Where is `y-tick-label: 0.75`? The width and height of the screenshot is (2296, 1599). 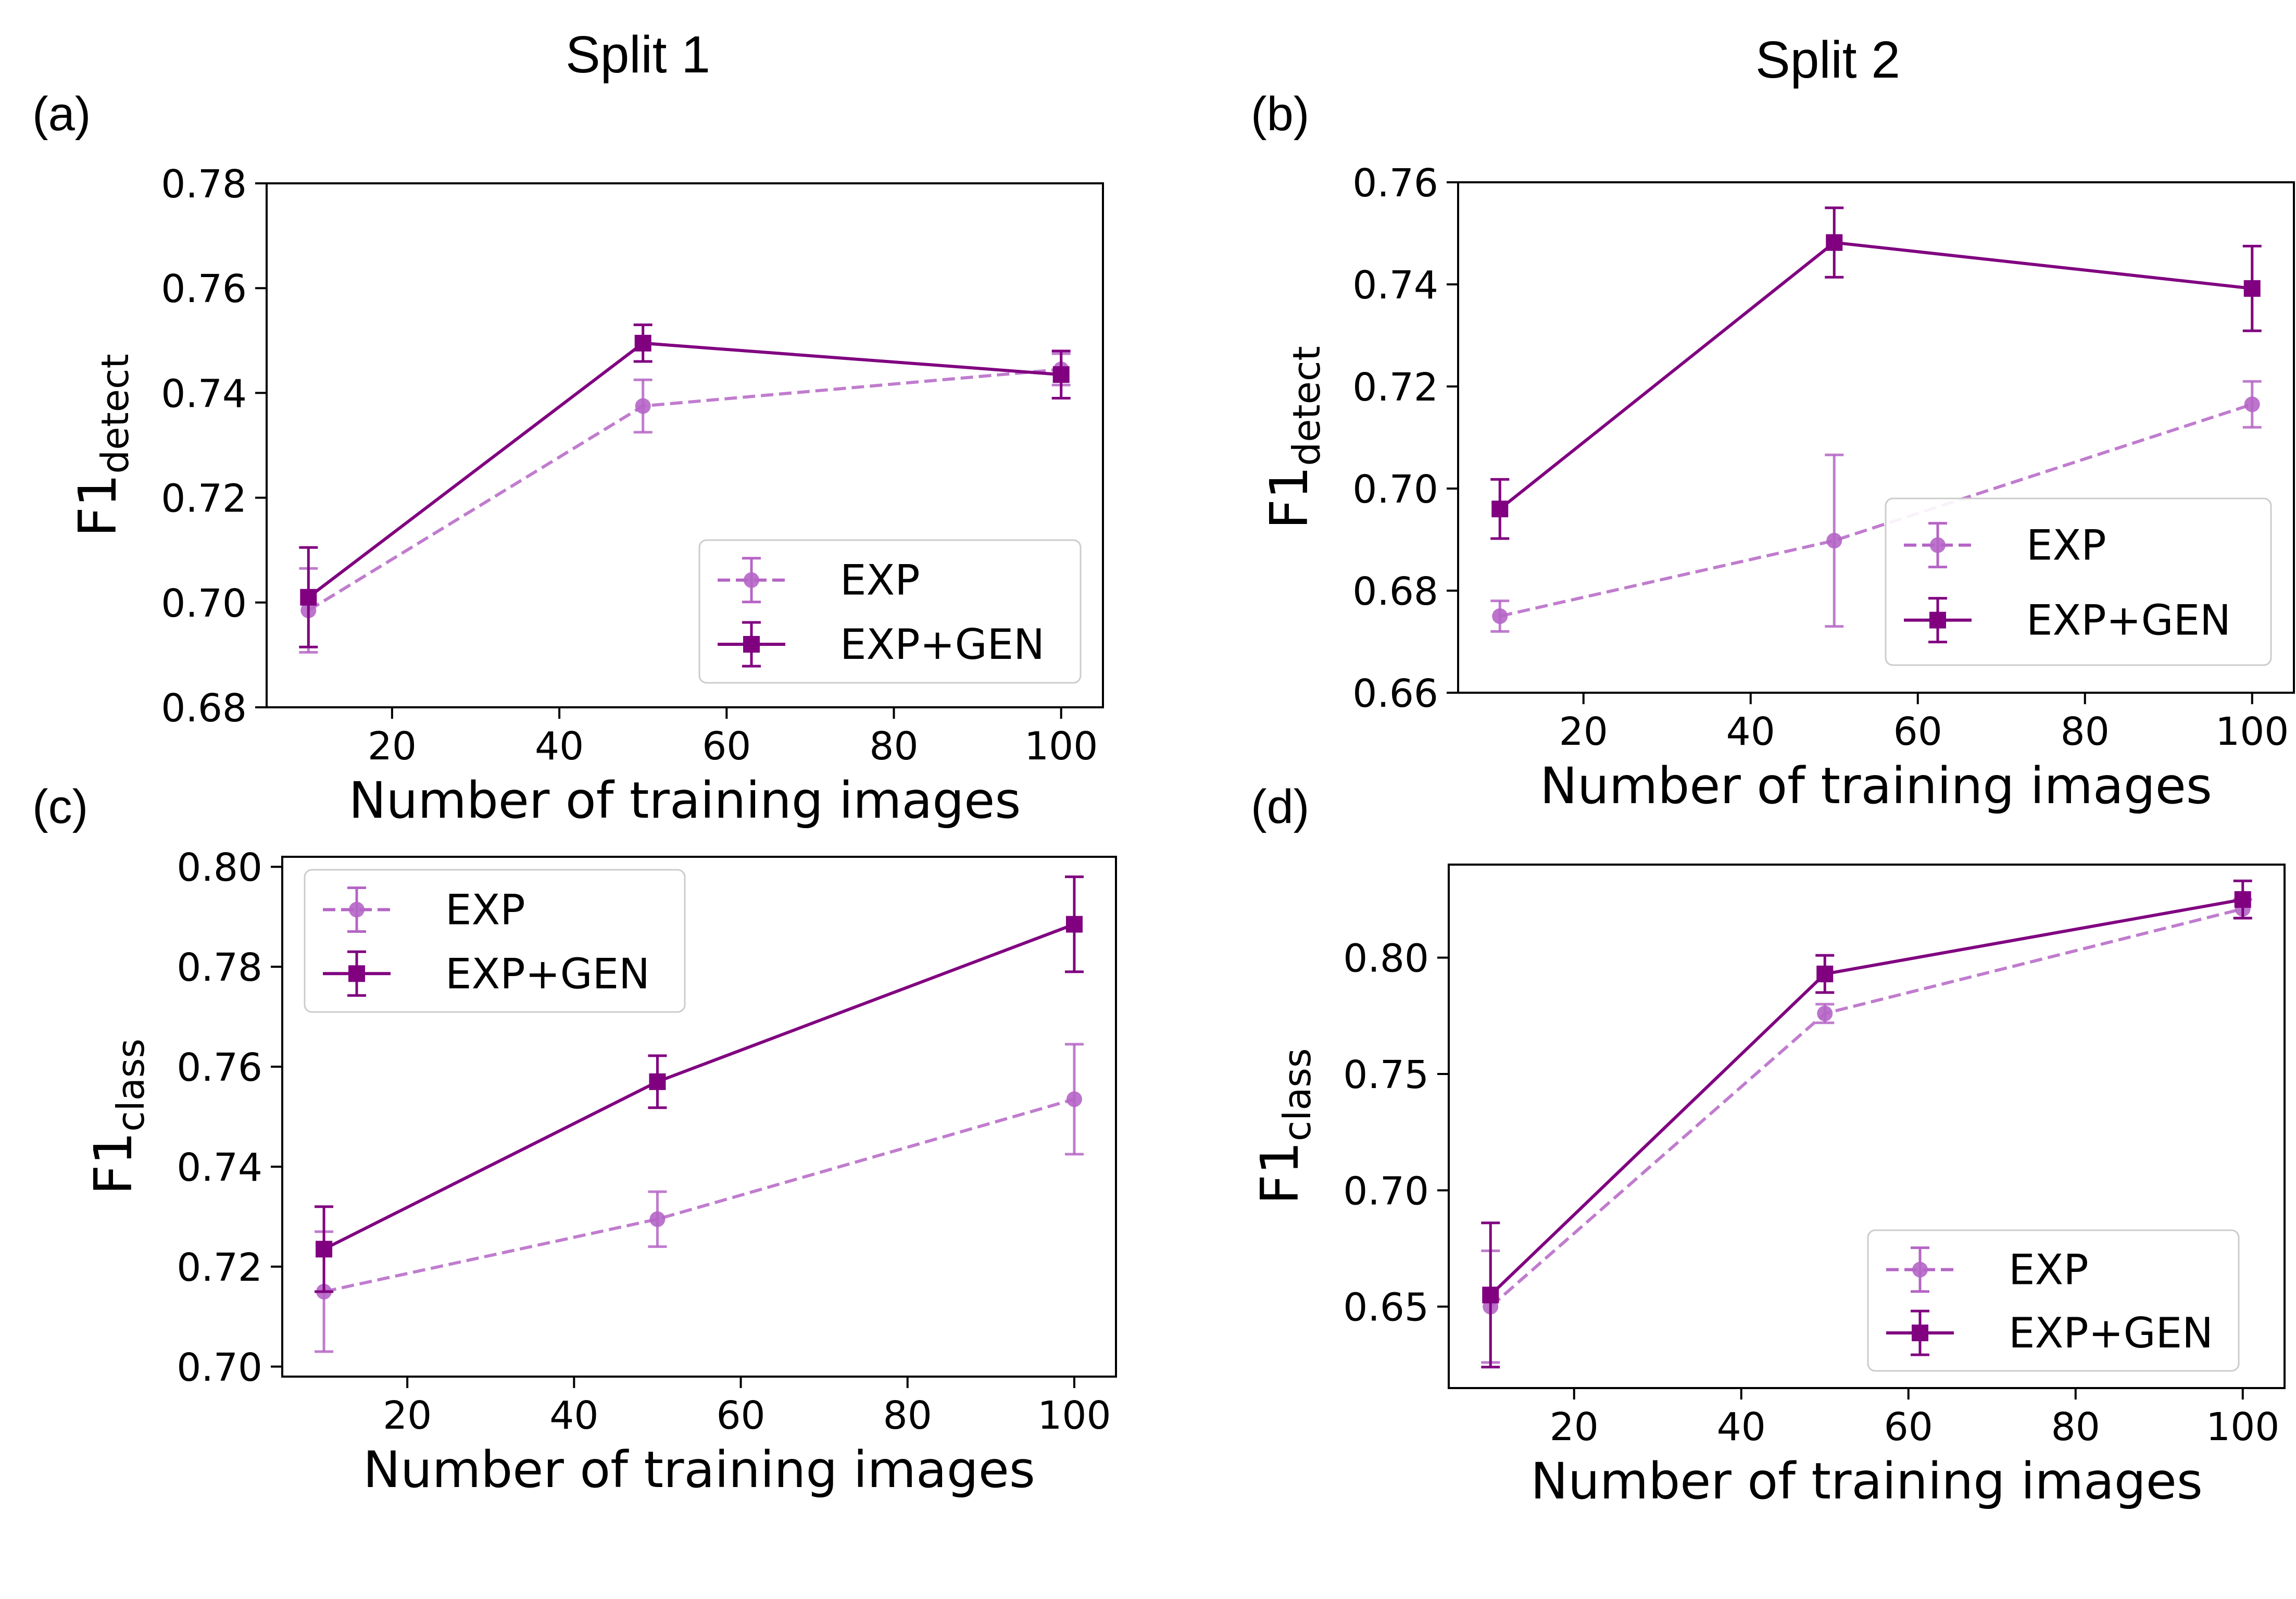
y-tick-label: 0.75 is located at coordinates (1386, 1075).